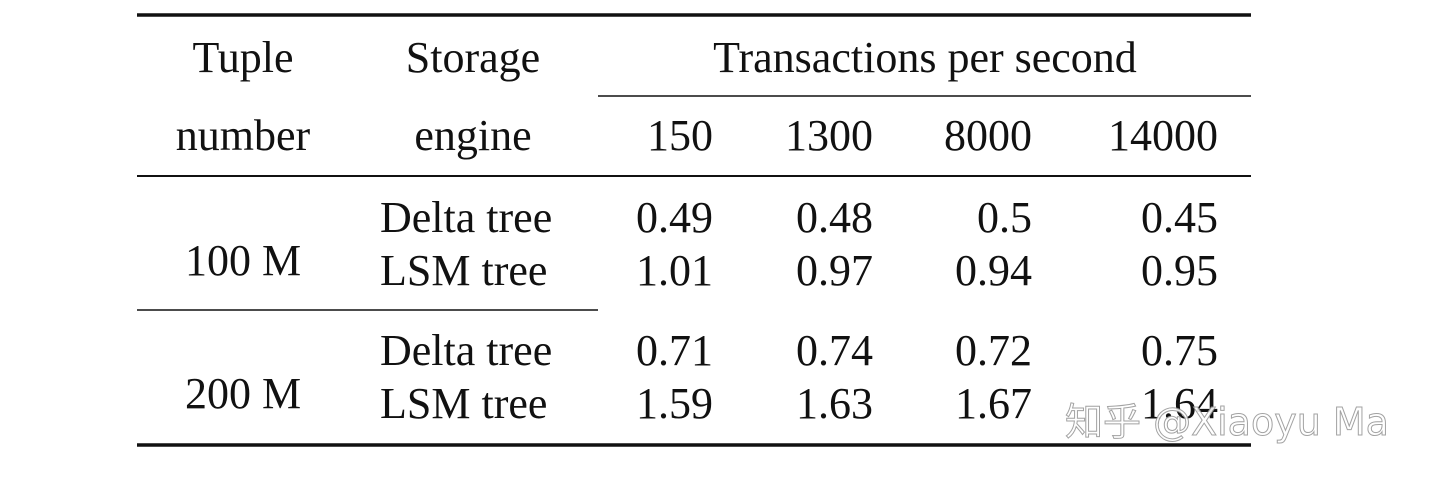 The image size is (1440, 484). What do you see at coordinates (243, 393) in the screenshot?
I see `group-label: 200 M` at bounding box center [243, 393].